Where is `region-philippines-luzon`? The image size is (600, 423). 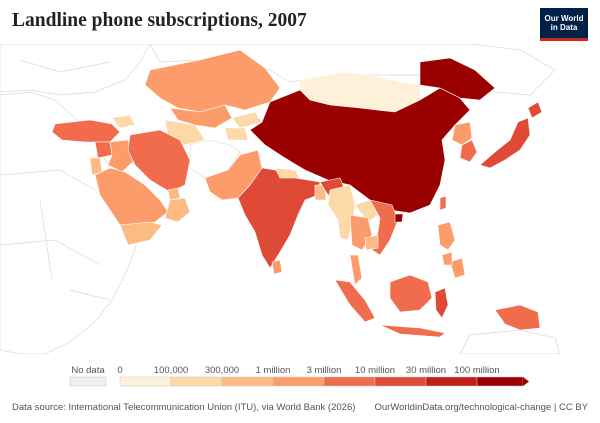 region-philippines-luzon is located at coordinates (446, 236).